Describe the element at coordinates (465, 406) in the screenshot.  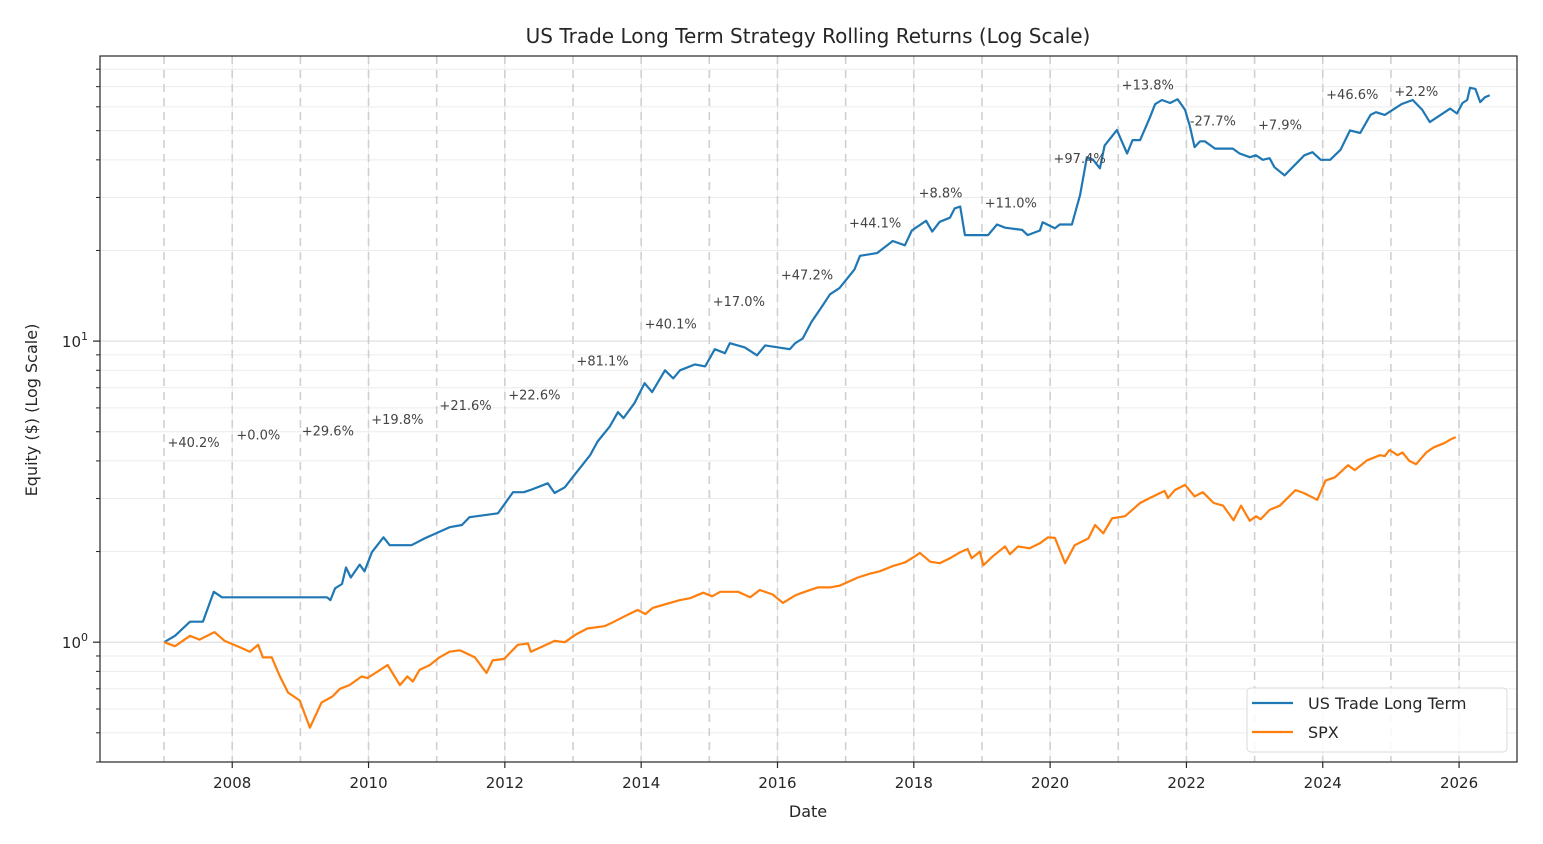
I see `annual-return-annotation: +21.6%` at that location.